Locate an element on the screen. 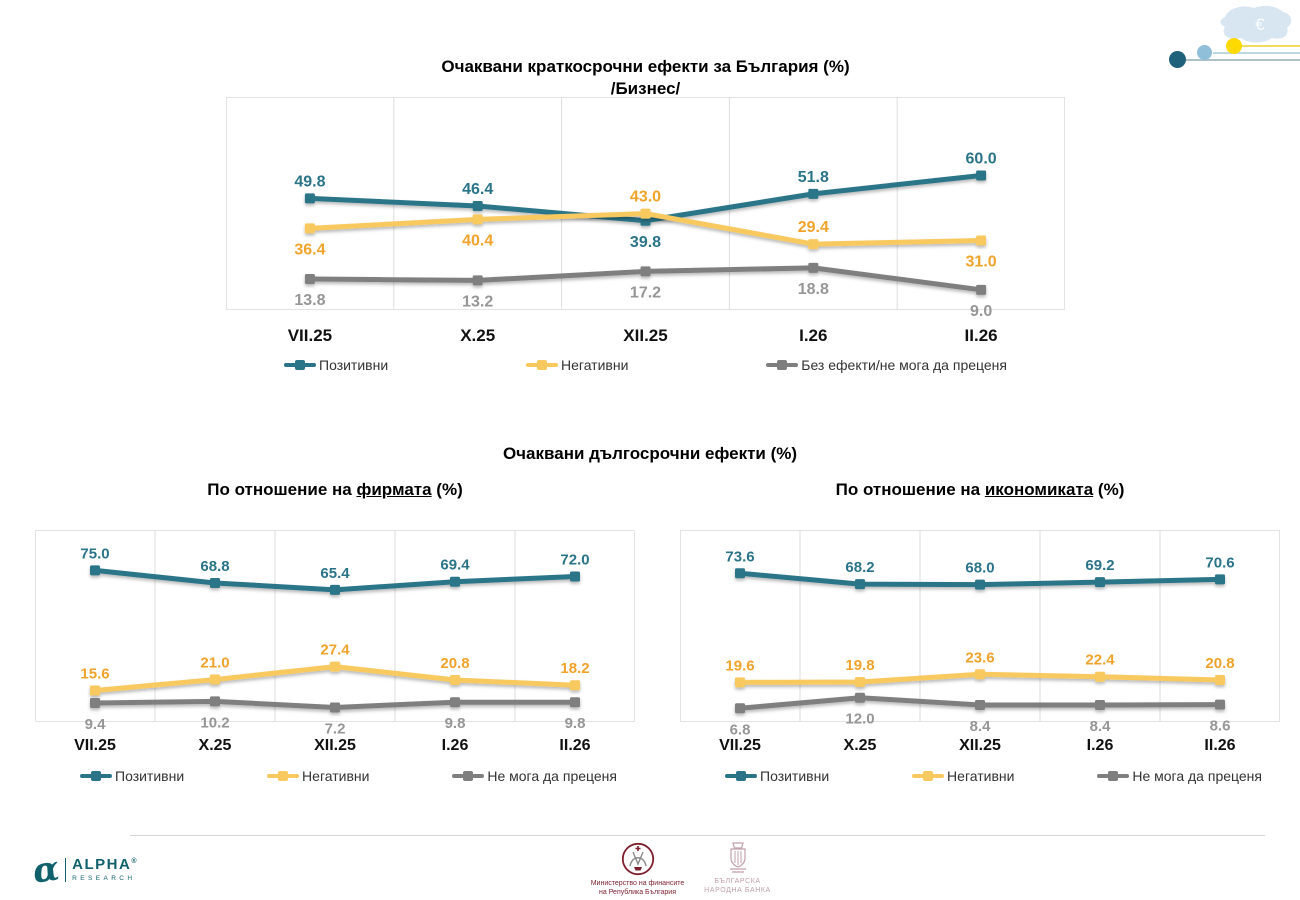 The height and width of the screenshot is (900, 1300). firm-legend: Позитивни Негативни Не мога да преценя is located at coordinates (335, 776).